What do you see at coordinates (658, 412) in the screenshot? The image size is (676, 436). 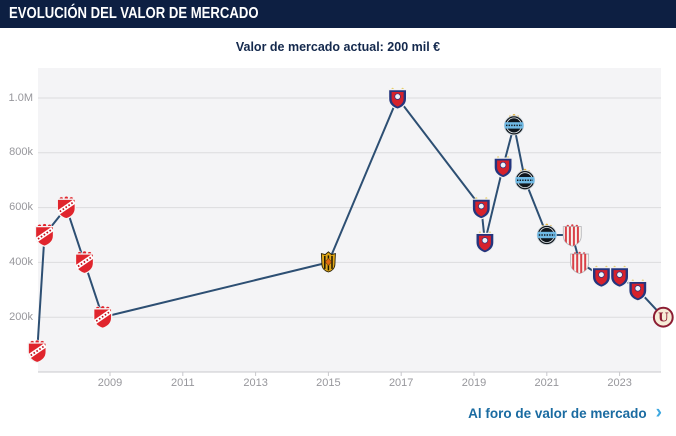 I see `chevron-right-icon: ›` at bounding box center [658, 412].